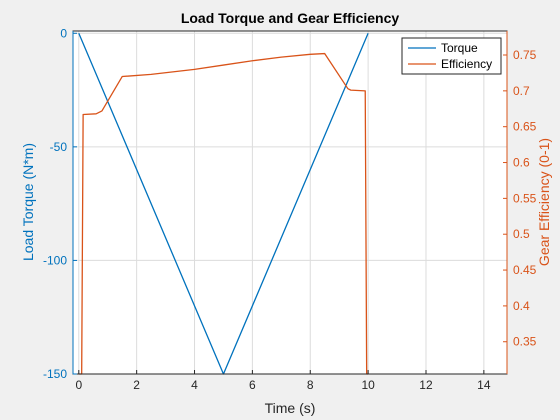  What do you see at coordinates (290, 408) in the screenshot?
I see `x-axis-title: Time (s)` at bounding box center [290, 408].